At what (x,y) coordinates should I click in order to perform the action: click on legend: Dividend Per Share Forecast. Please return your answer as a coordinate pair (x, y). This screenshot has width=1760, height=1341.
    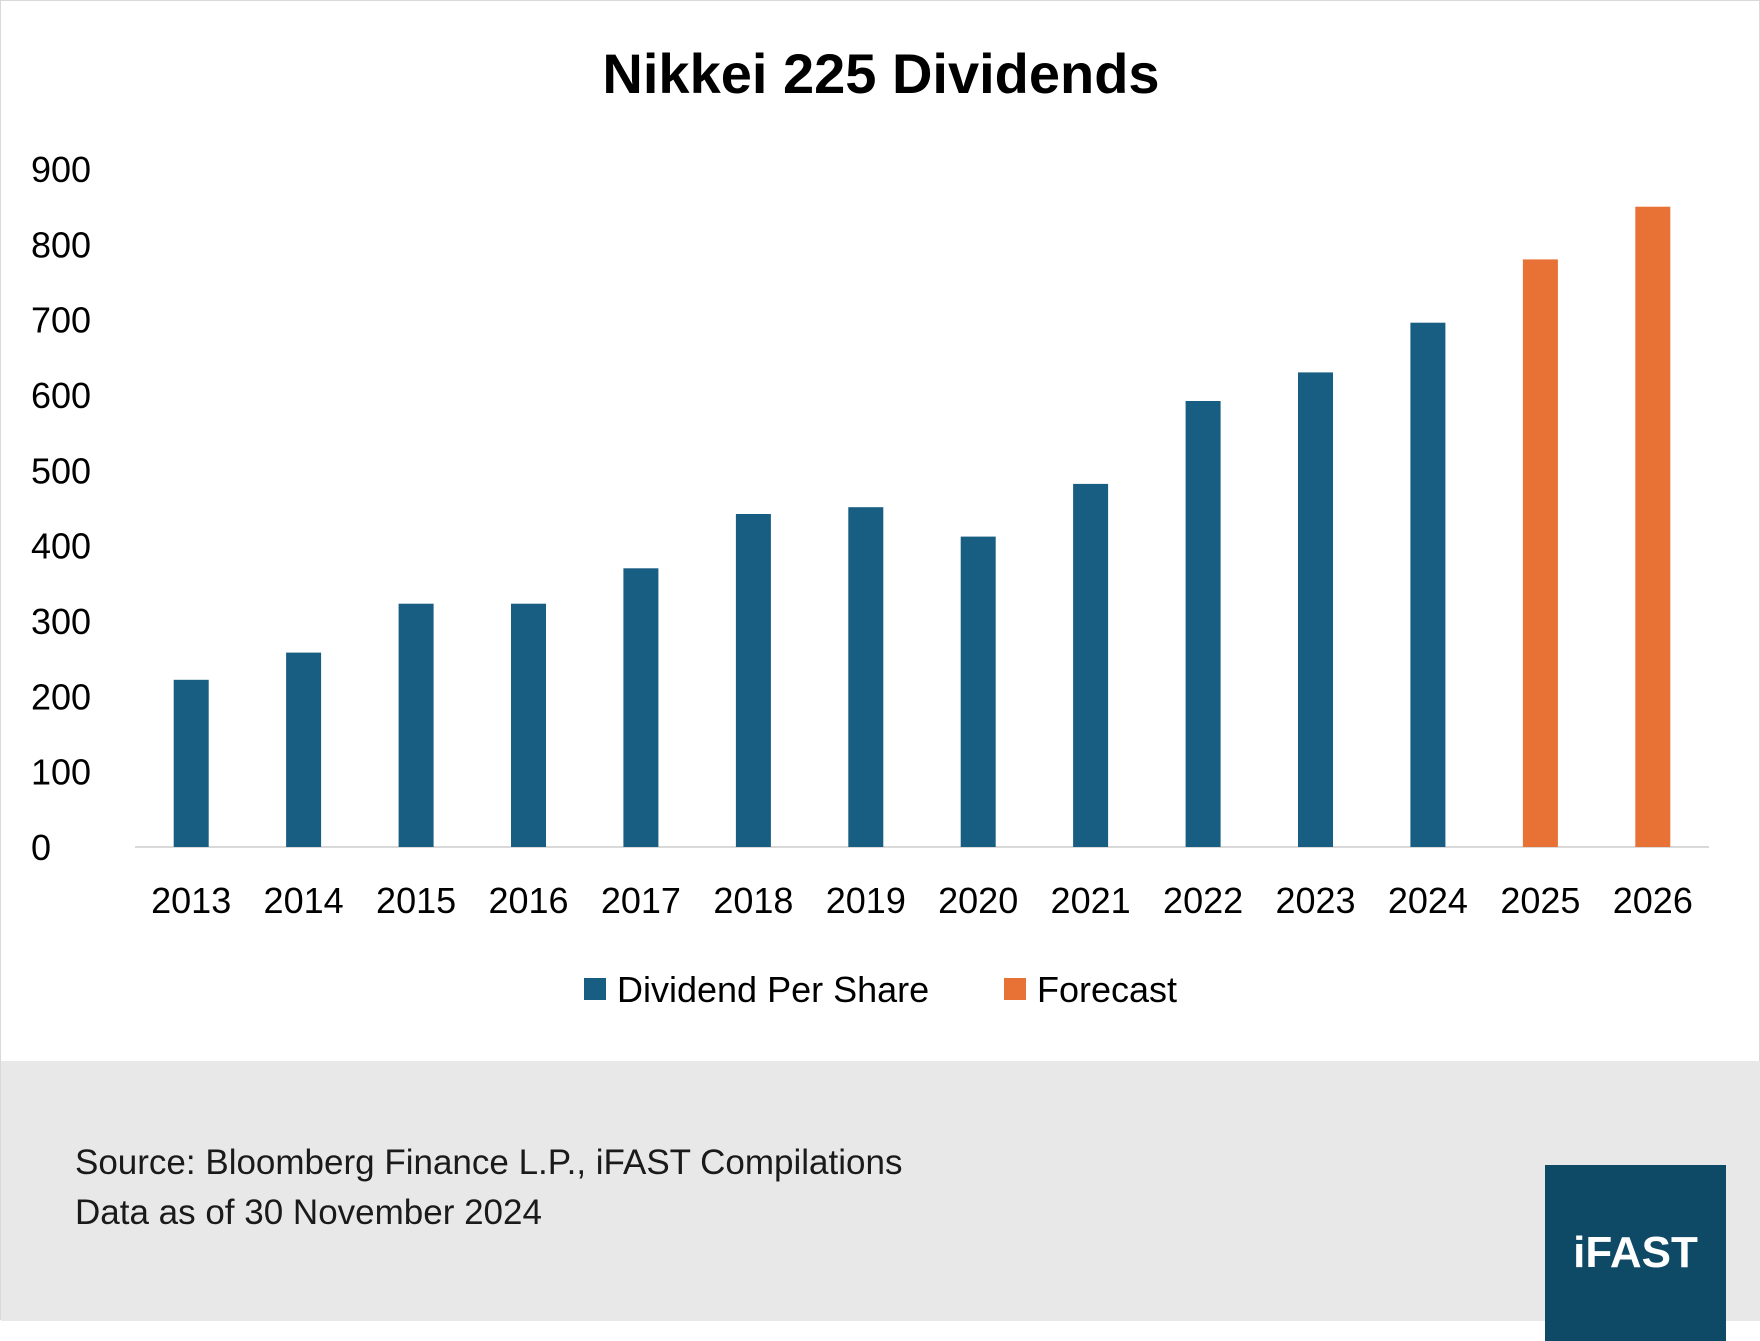
    Looking at the image, I should click on (880, 989).